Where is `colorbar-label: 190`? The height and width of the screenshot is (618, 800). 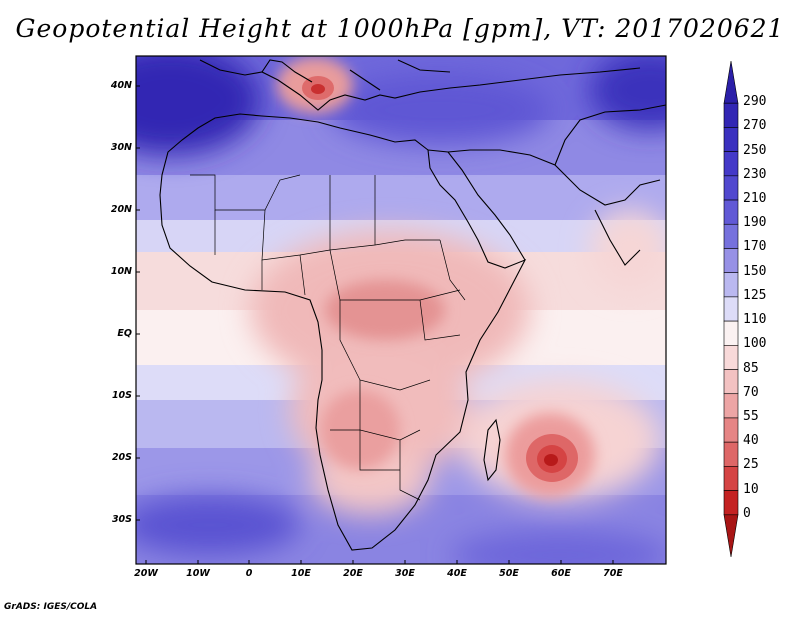 colorbar-label: 190 is located at coordinates (755, 223).